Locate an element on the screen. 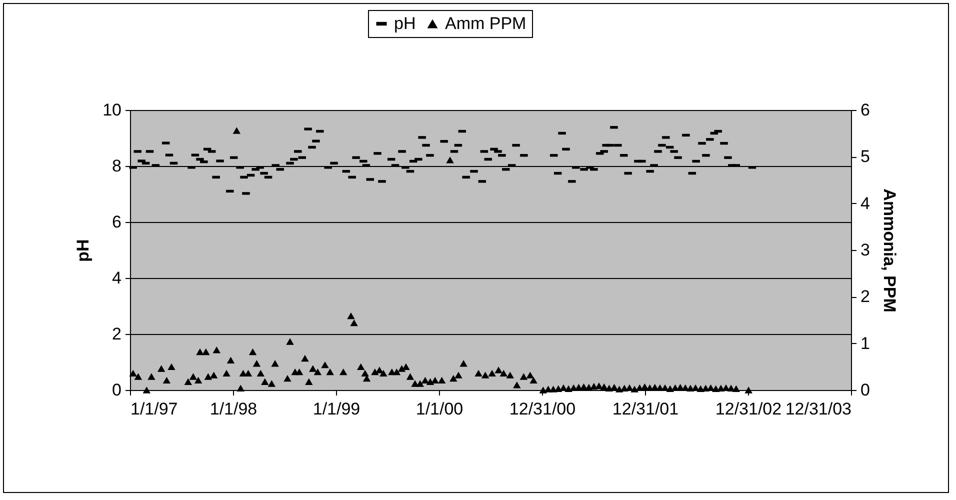 The width and height of the screenshot is (956, 500). x-tick-label: 1/1/98 is located at coordinates (234, 409).